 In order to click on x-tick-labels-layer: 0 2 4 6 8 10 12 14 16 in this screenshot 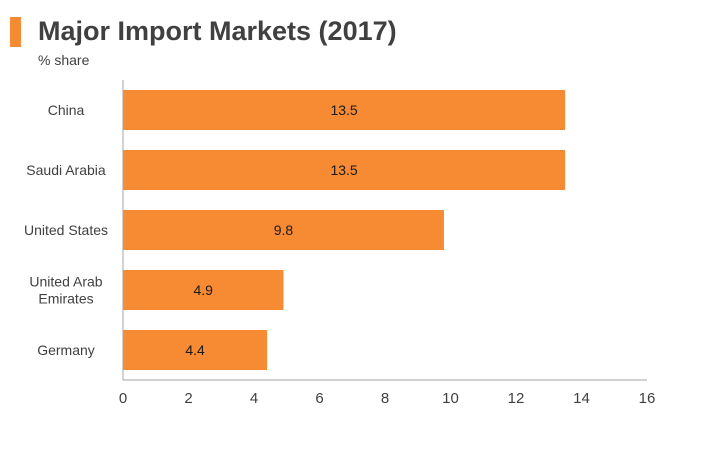, I will do `click(387, 398)`.